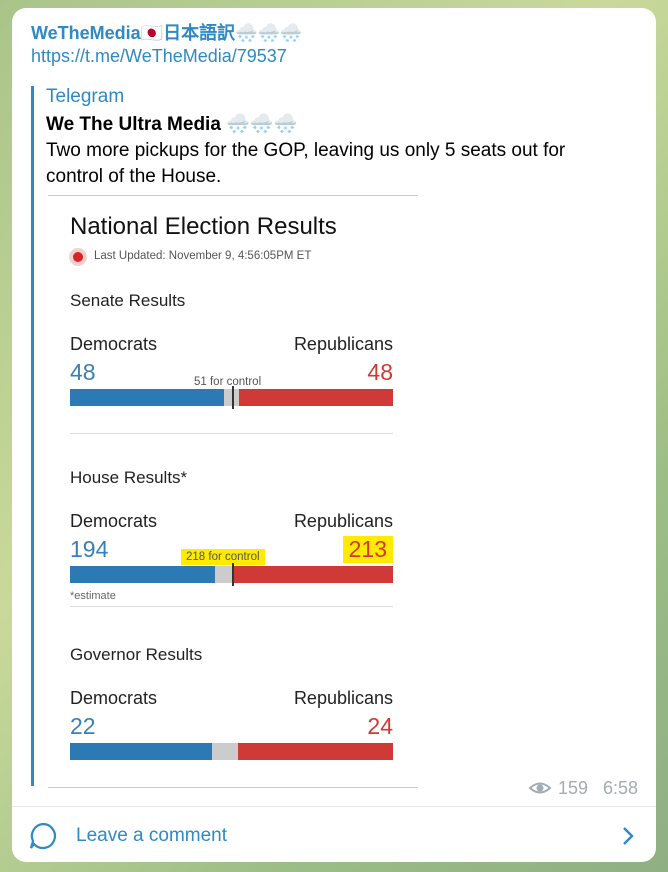  I want to click on post-time: 6:58, so click(621, 788).